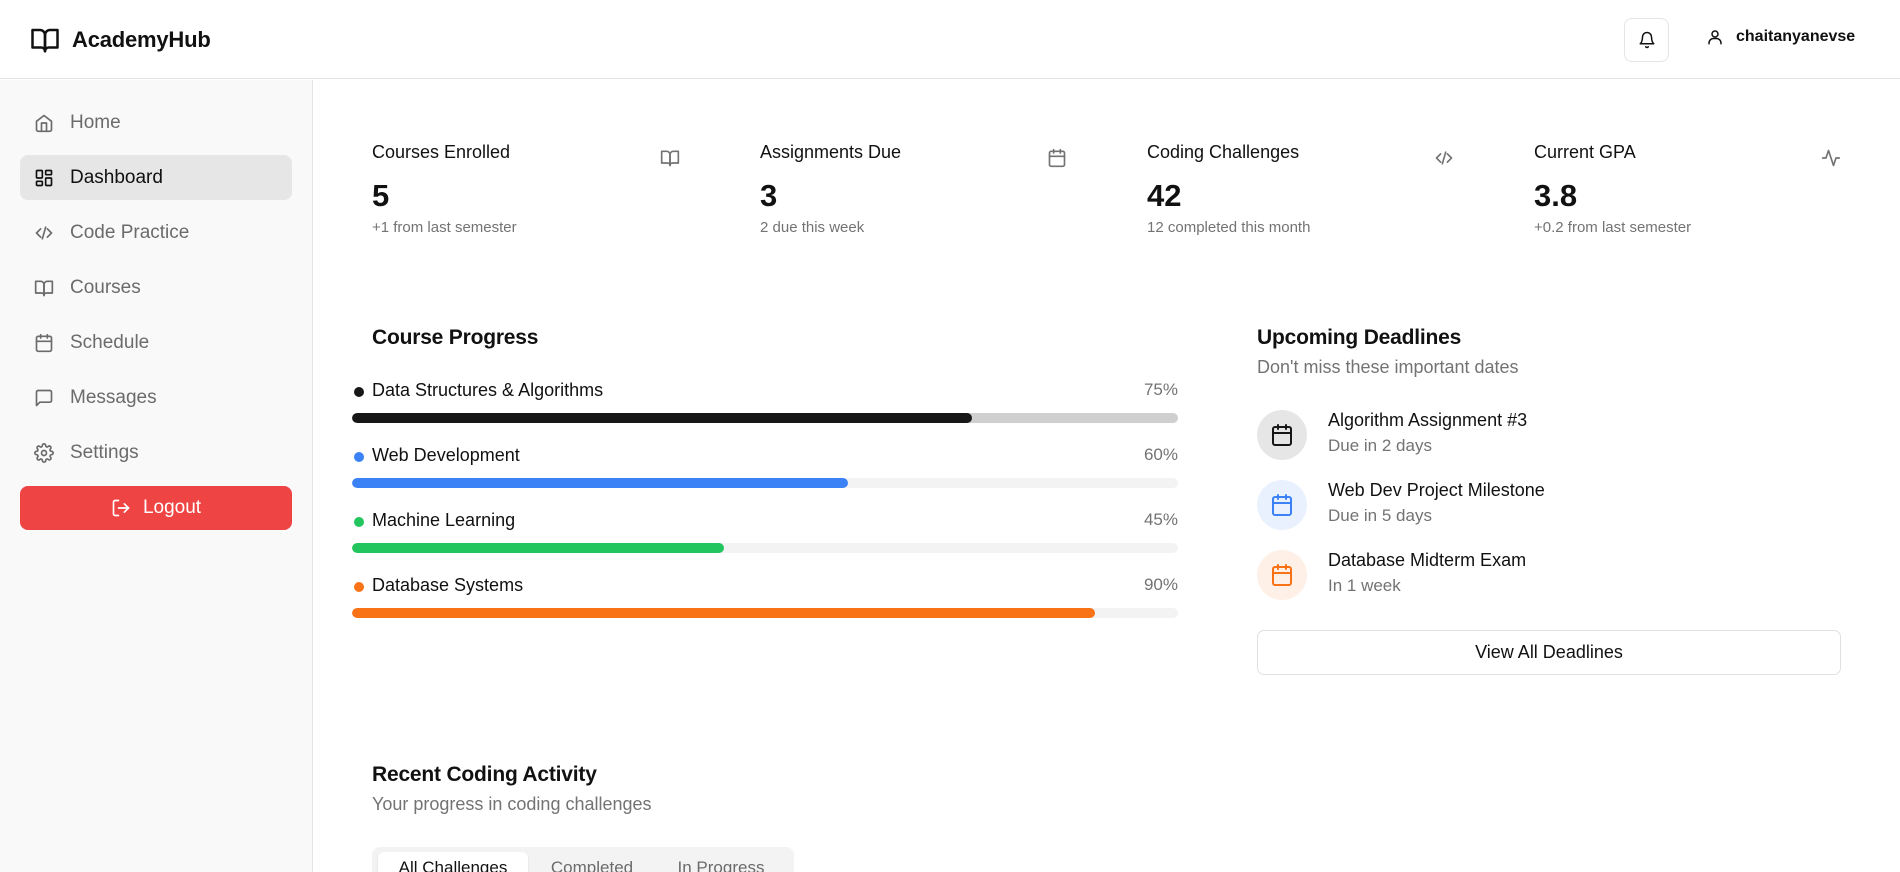 The width and height of the screenshot is (1900, 872). What do you see at coordinates (44, 123) in the screenshot?
I see `home-icon` at bounding box center [44, 123].